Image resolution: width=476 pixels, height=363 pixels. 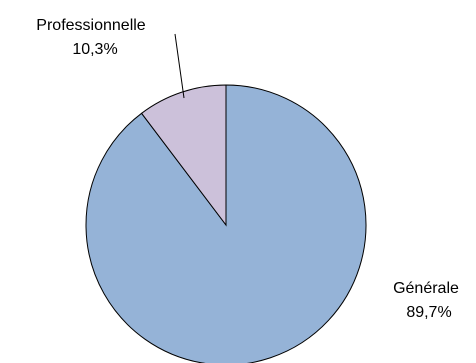 I want to click on leader-line-professionnelle, so click(x=179, y=66).